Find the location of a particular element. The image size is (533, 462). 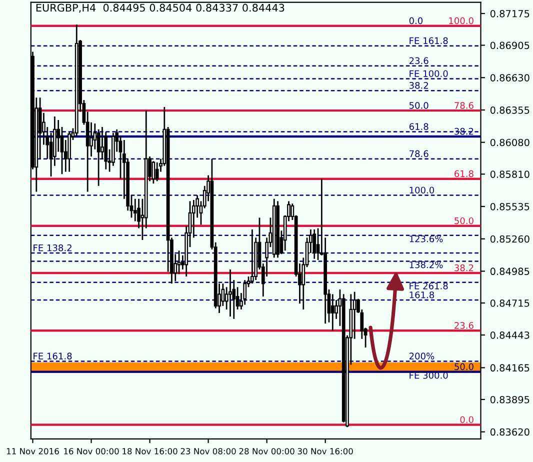

y-tick-label: 0.87175 is located at coordinates (510, 14).